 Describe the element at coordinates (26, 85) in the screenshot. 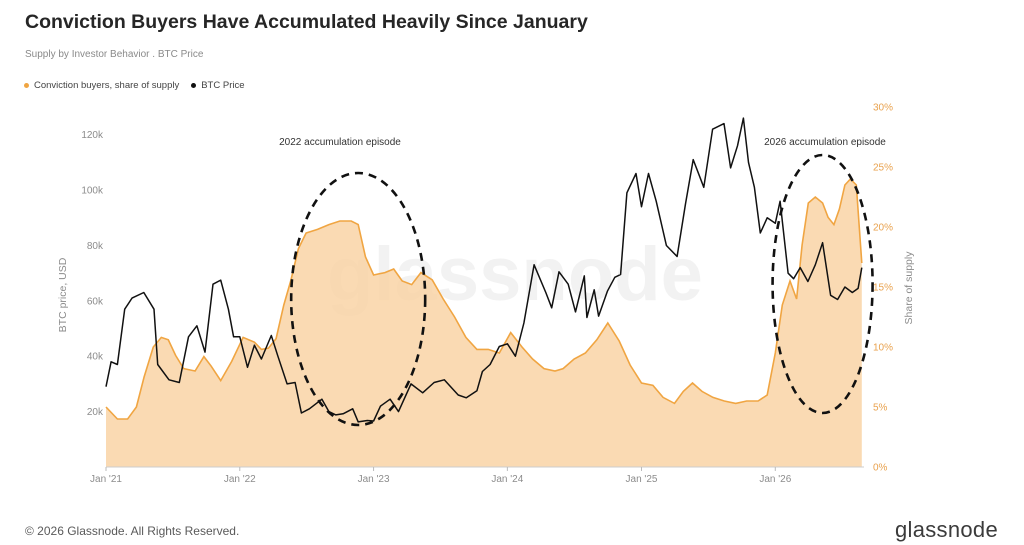

I see `legend-swatch-conviction-buyers` at that location.